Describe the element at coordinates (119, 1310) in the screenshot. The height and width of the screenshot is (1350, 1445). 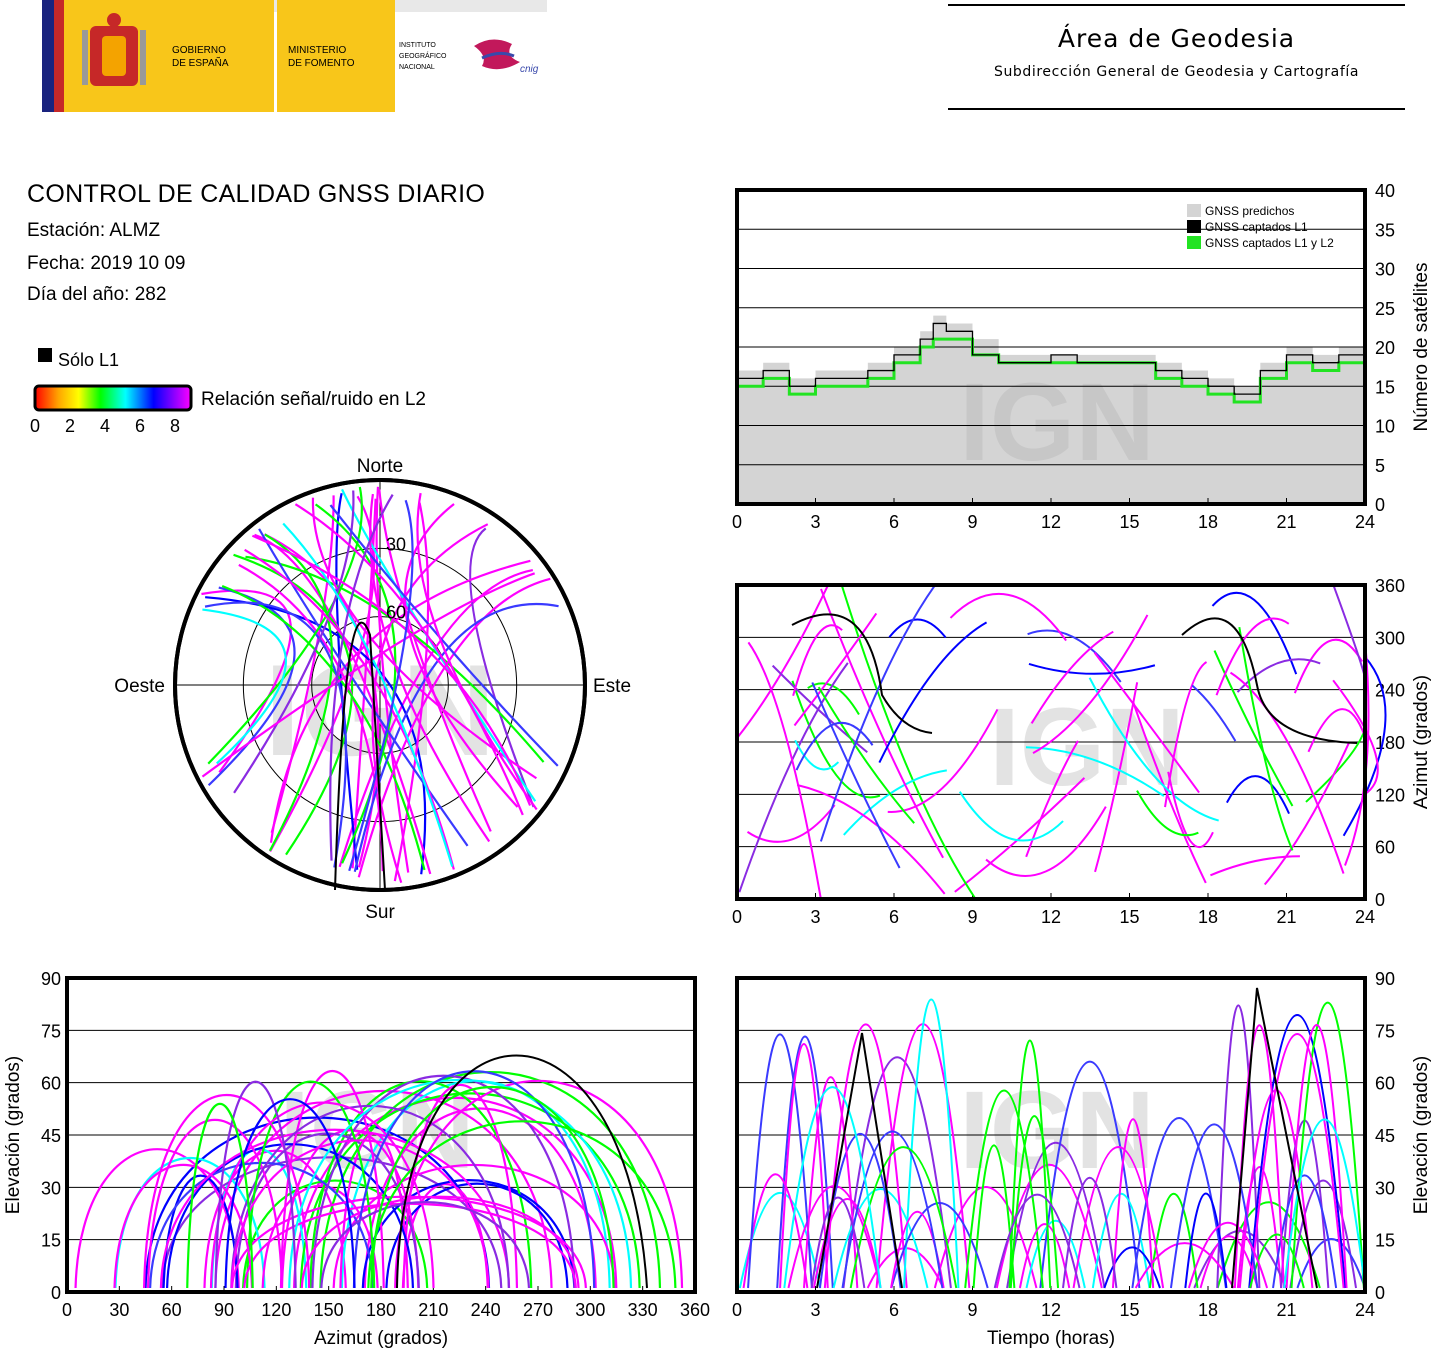
I see `x-tick-label: 30` at that location.